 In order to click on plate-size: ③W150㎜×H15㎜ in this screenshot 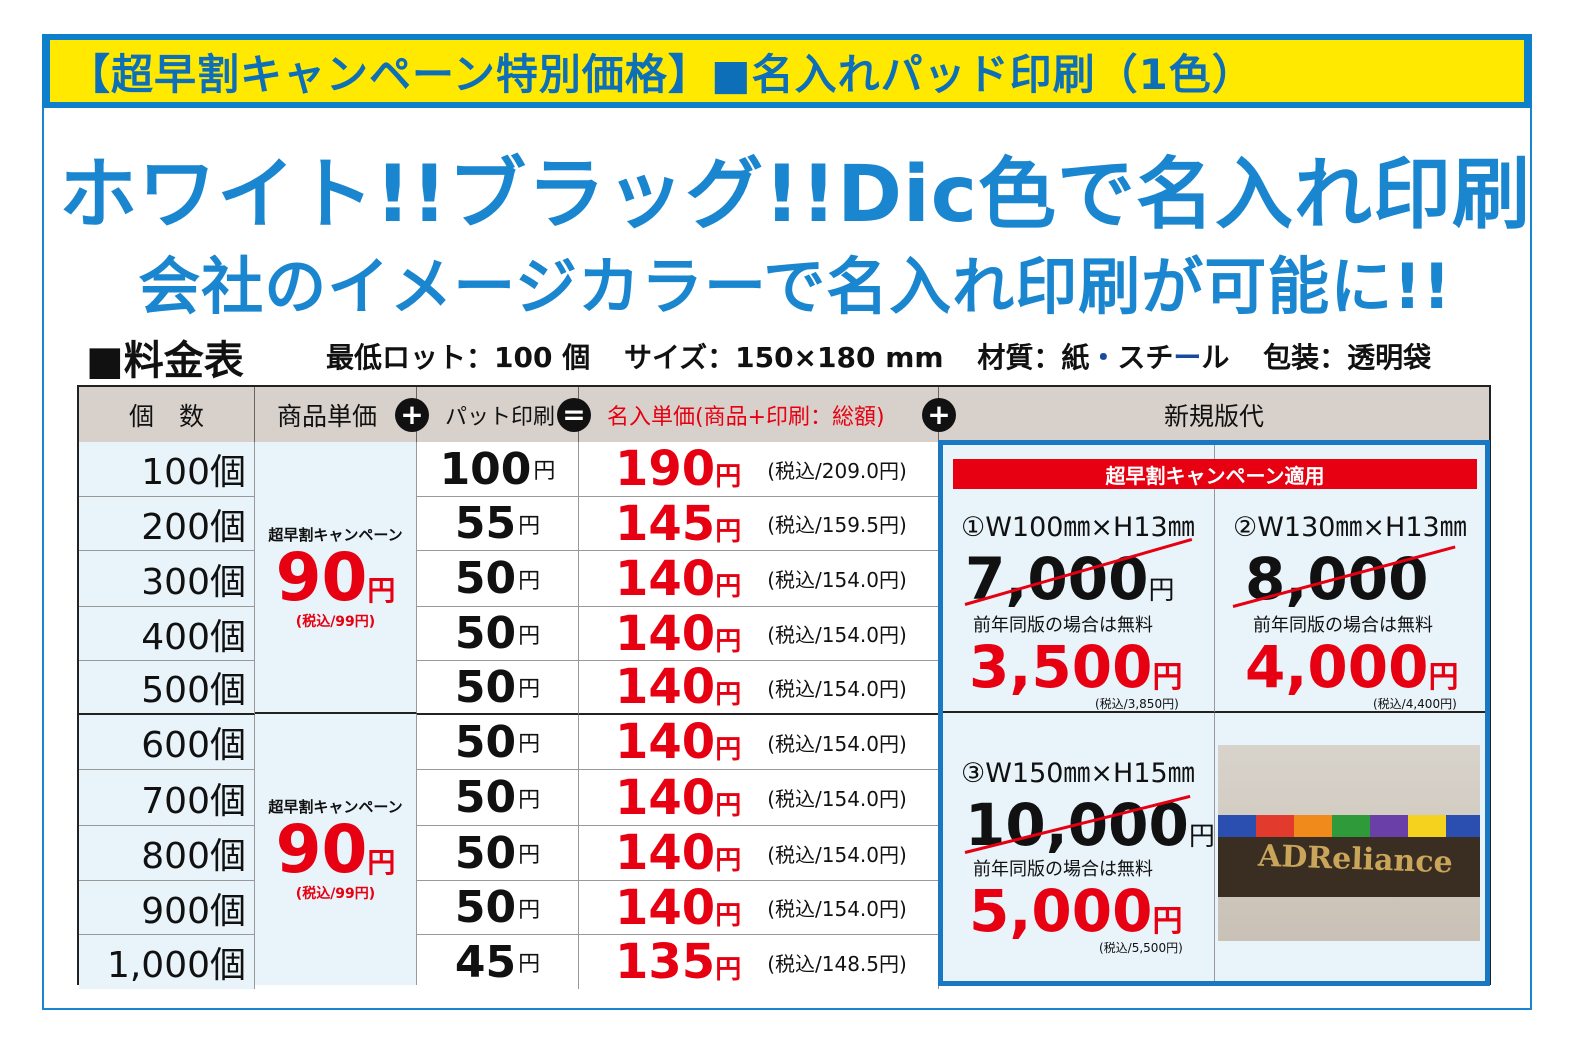, I will do `click(1078, 773)`.